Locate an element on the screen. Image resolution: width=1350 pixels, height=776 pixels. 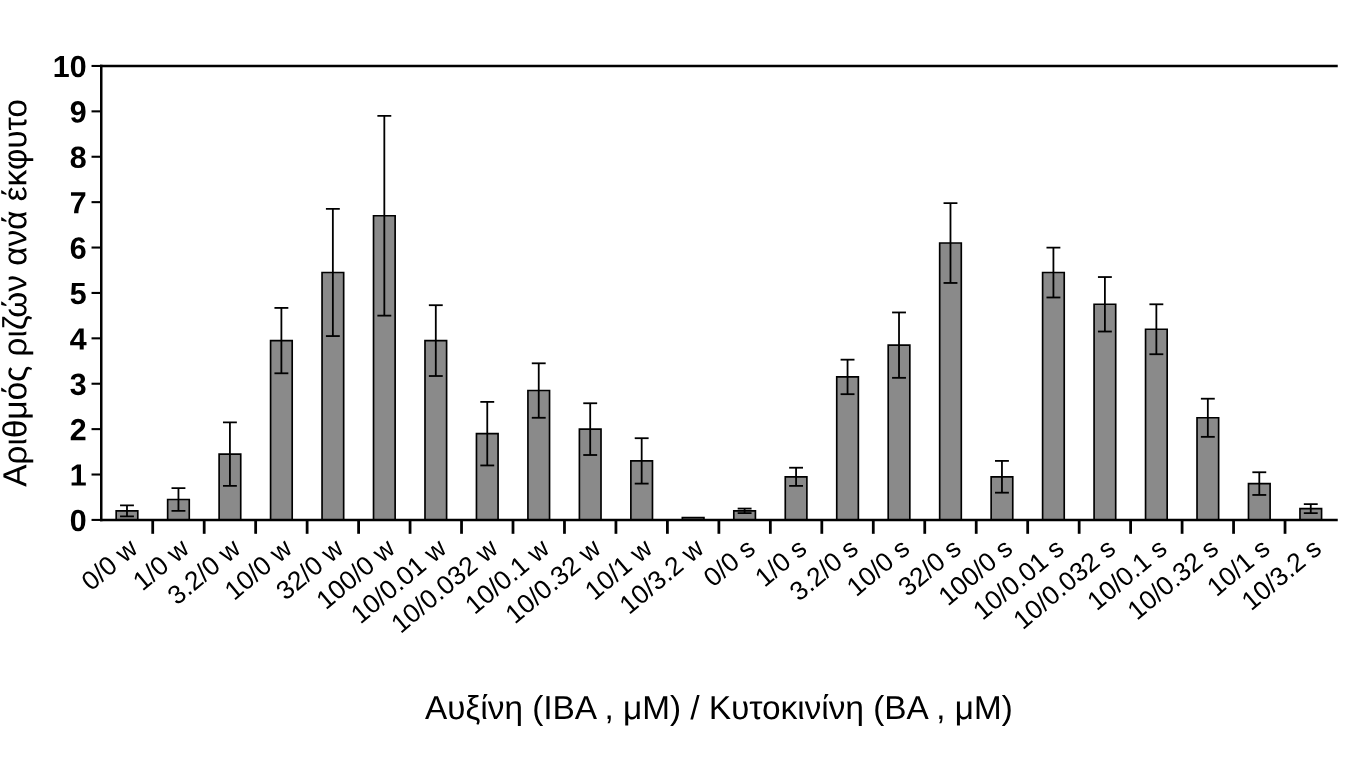
y-tick-label: 10 is located at coordinates (70, 66).